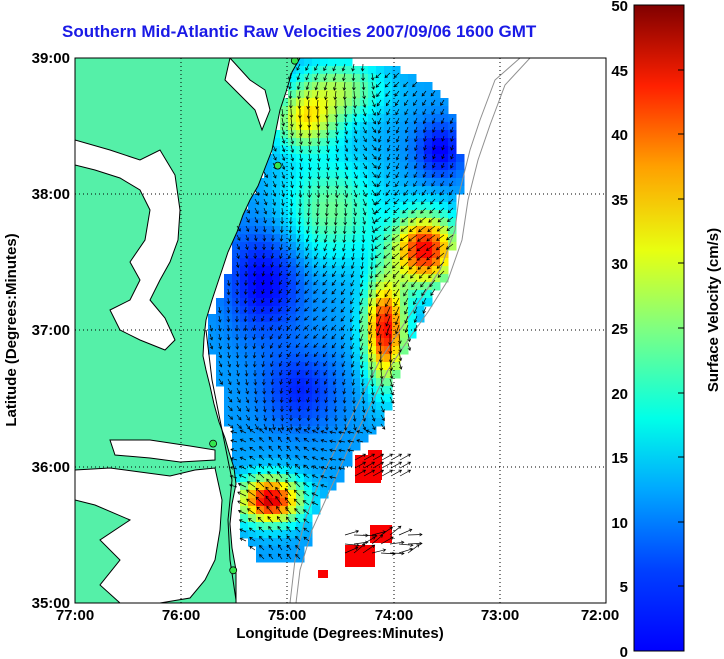  Describe the element at coordinates (51, 331) in the screenshot. I see `y-tick-labels: 39:00 38:00 37:00 36:00 35:00` at that location.